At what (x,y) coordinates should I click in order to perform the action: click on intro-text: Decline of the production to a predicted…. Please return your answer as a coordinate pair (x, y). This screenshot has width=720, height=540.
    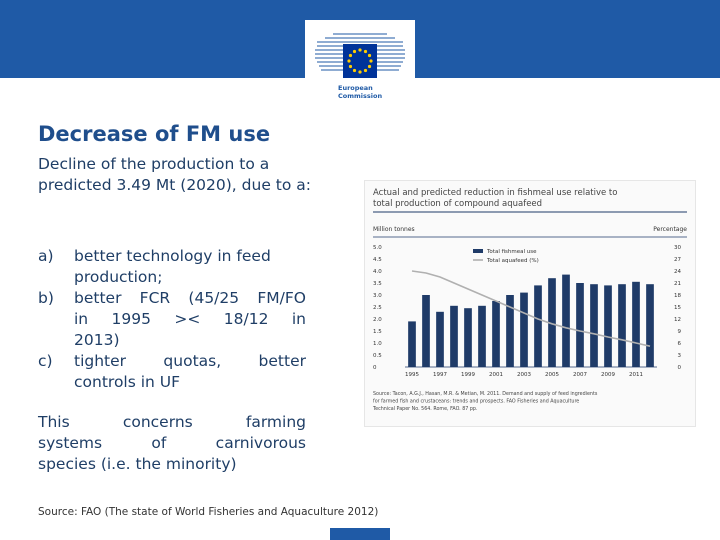
    Looking at the image, I should click on (174, 174).